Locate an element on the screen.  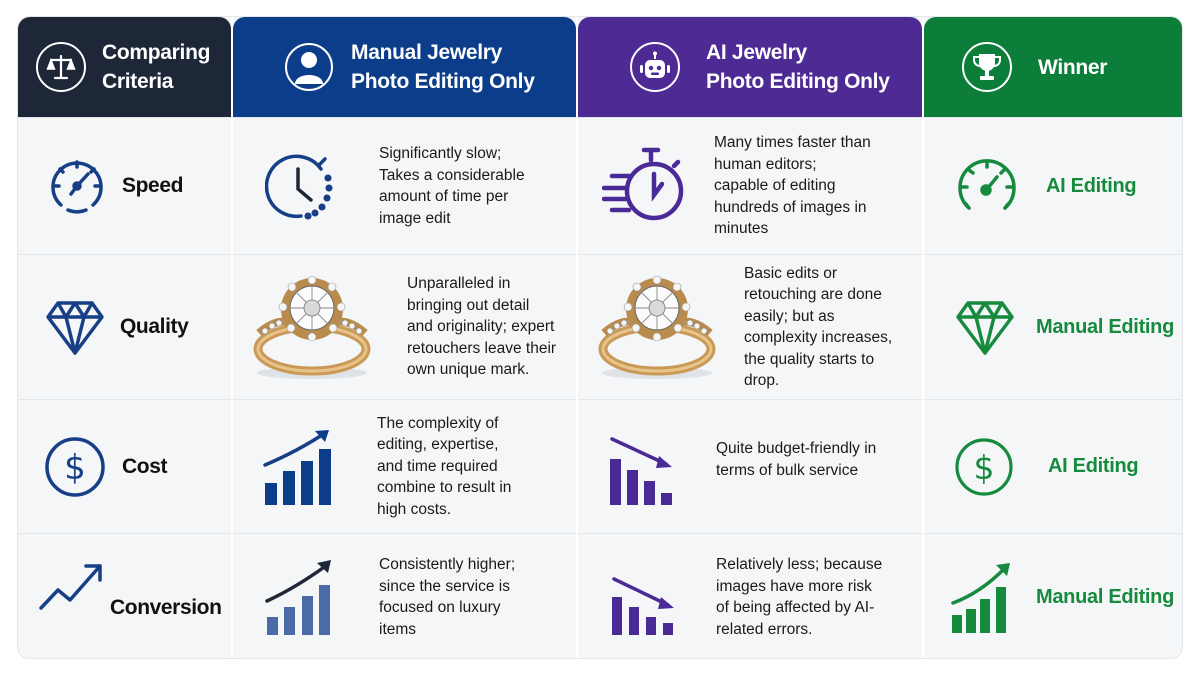
trophy-icon is located at coordinates (987, 67).